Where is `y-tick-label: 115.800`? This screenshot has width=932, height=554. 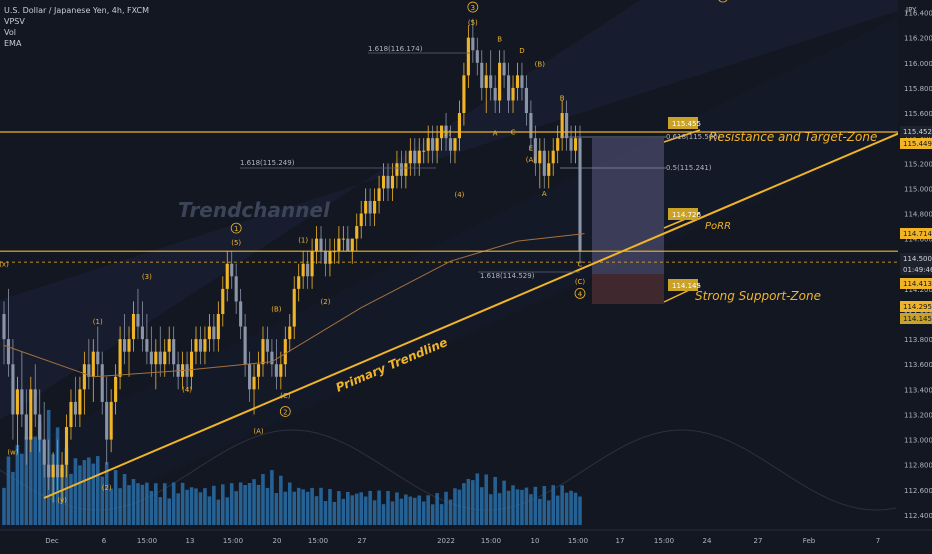
y-tick-label: 115.800 is located at coordinates (918, 89).